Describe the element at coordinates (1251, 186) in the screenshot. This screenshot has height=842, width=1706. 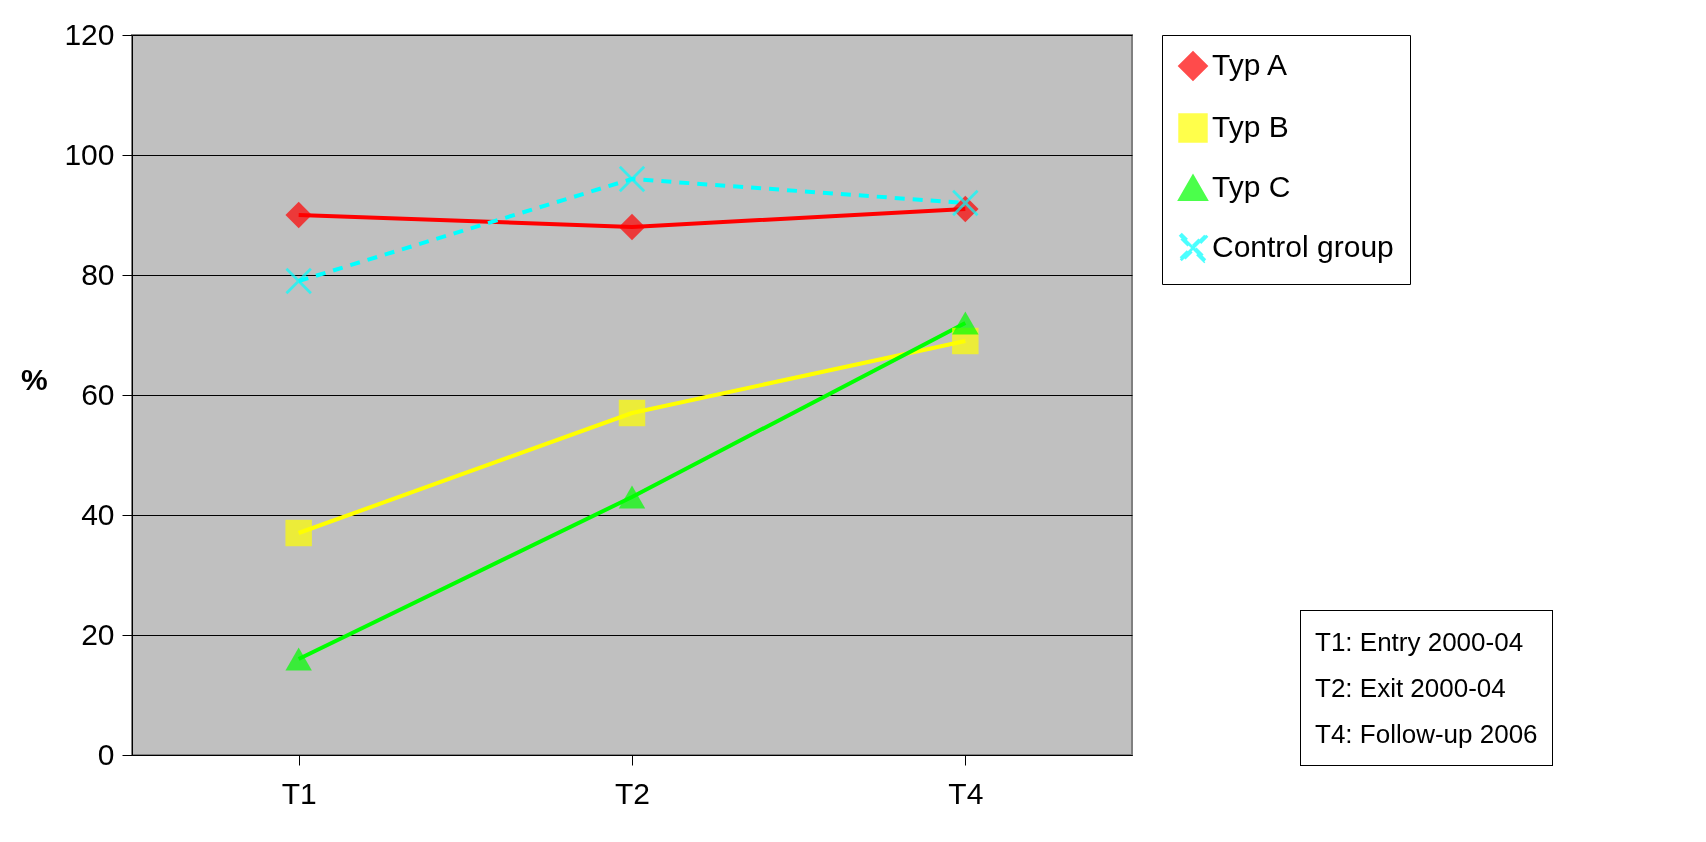
I see `legend-label: Typ C` at that location.